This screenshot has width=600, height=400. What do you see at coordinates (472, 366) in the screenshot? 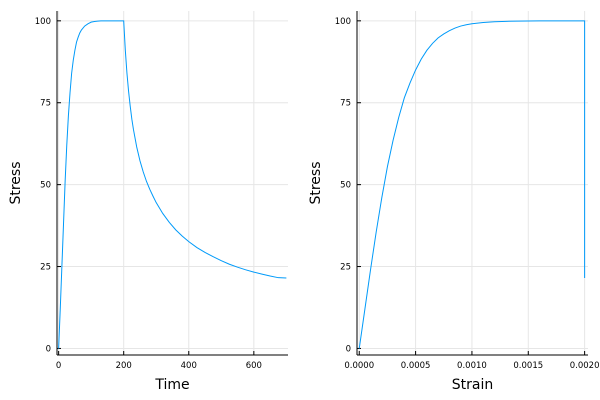
I see `x-tick-label: 0.0010` at bounding box center [472, 366].